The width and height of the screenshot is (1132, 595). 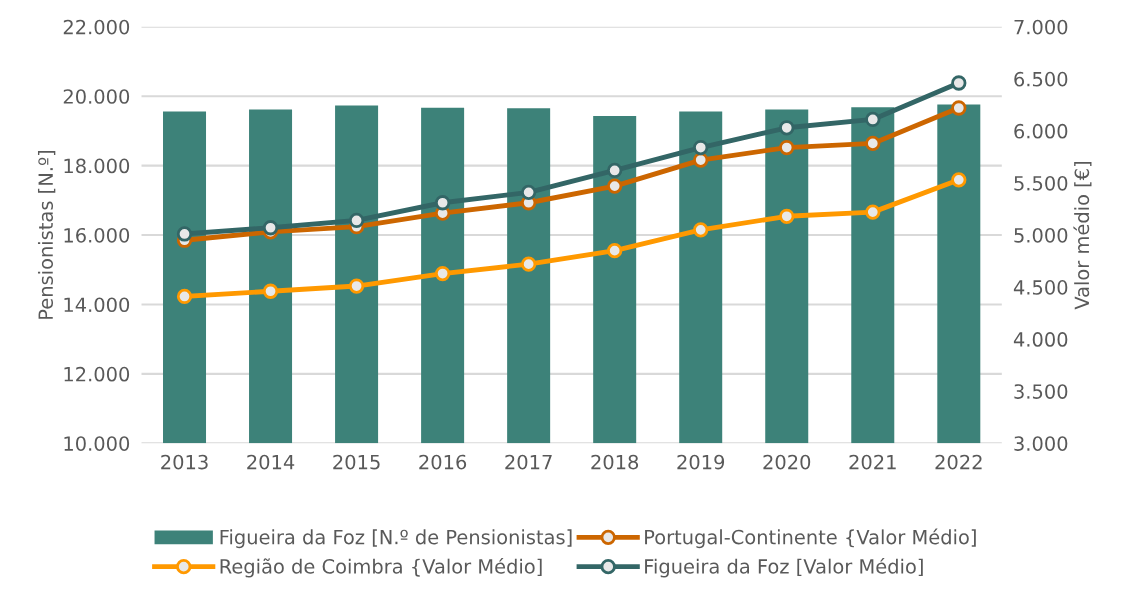 I want to click on y2-tick-label: 5.000, so click(x=1041, y=235).